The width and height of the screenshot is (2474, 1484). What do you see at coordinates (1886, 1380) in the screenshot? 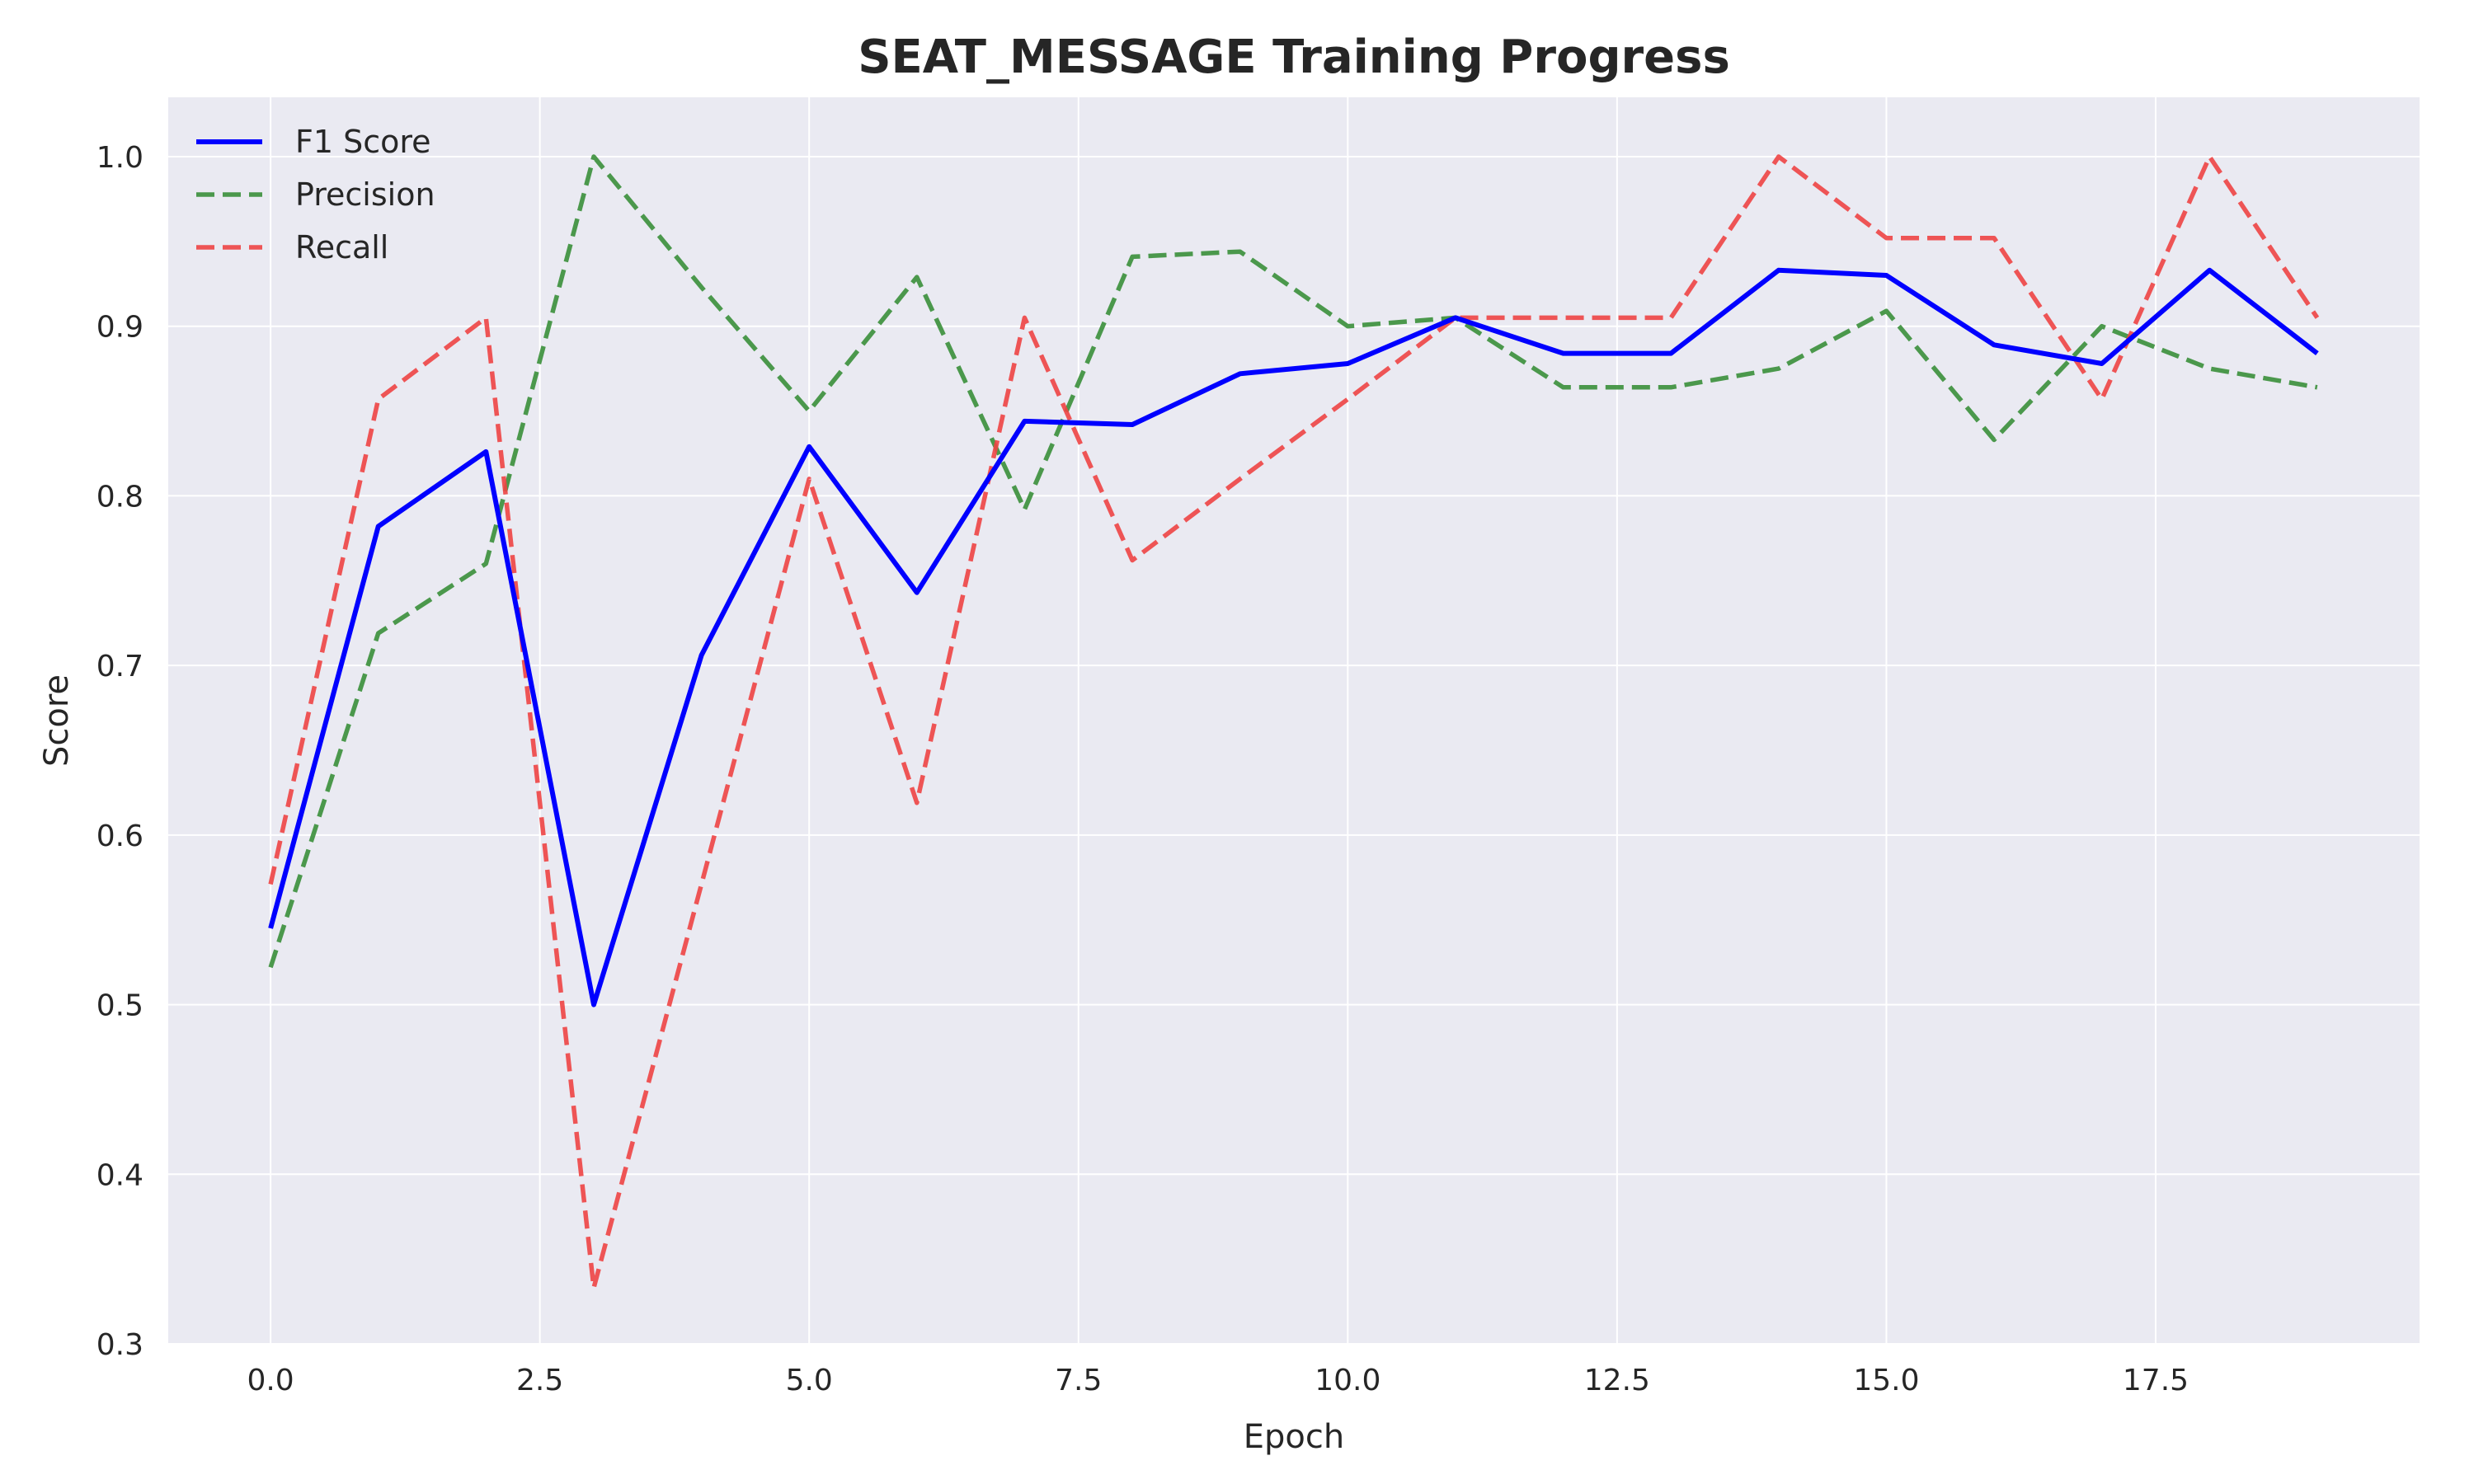
I see `x-tick-label: 15.0` at bounding box center [1886, 1380].